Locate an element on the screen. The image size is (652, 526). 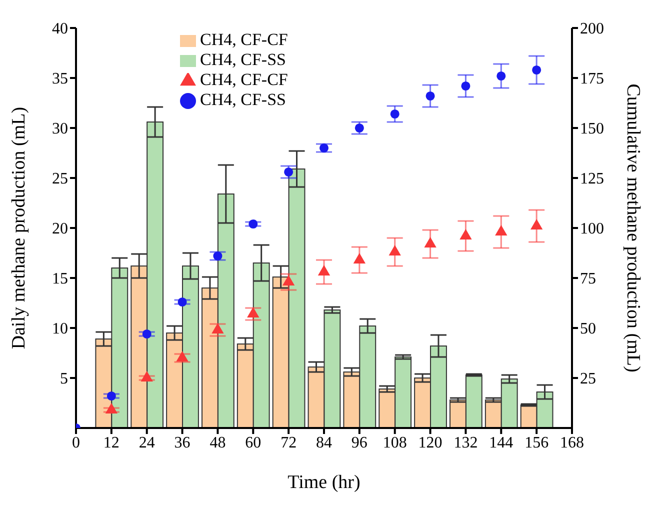
x-tick-label: 60 is located at coordinates (253, 443).